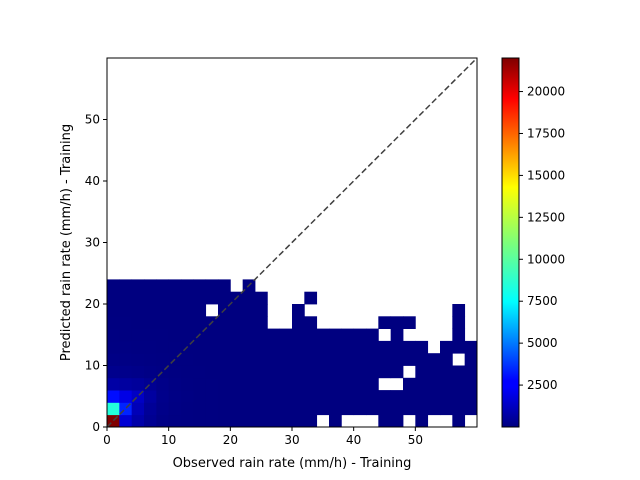 Image resolution: width=640 pixels, height=480 pixels. What do you see at coordinates (292, 463) in the screenshot?
I see `x-axis-label: Observed rain rate (mm/h) - Training` at bounding box center [292, 463].